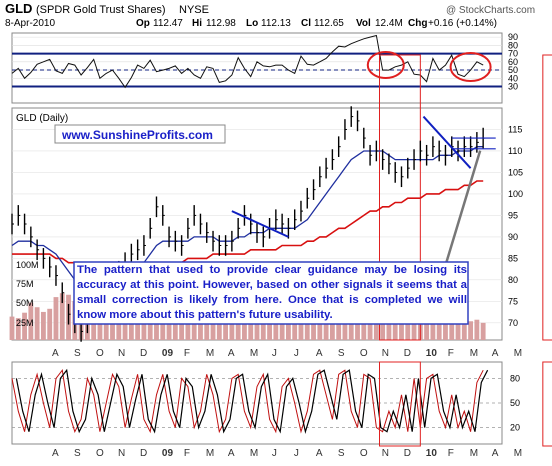 The width and height of the screenshot is (552, 466). Describe the element at coordinates (513, 54) in the screenshot. I see `rsi-tick-label: 70` at that location.